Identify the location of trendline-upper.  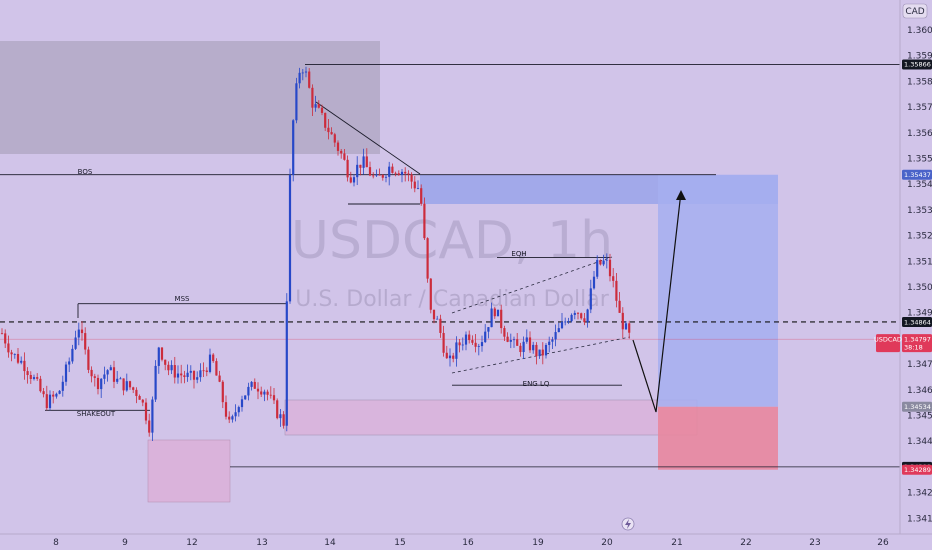
(368, 138).